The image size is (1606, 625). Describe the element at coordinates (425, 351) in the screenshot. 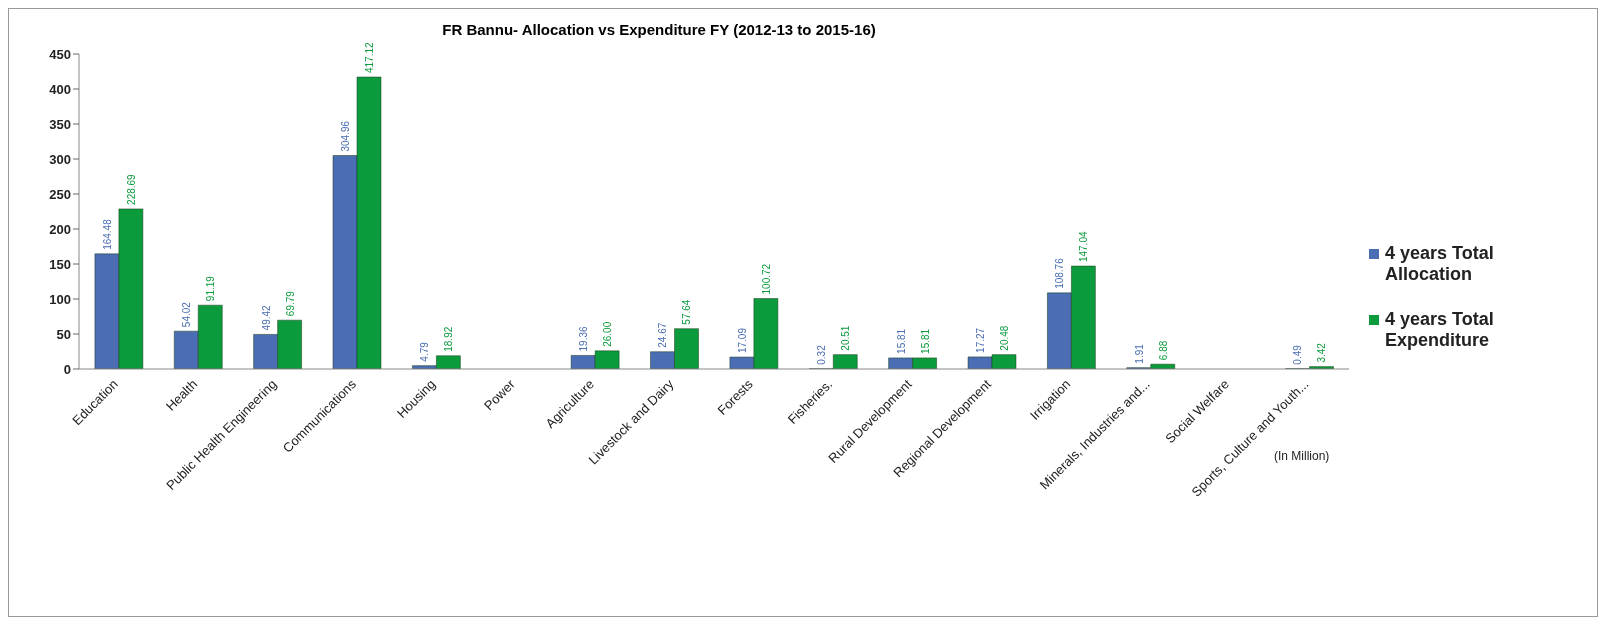

I see `data-label: 4.79` at that location.